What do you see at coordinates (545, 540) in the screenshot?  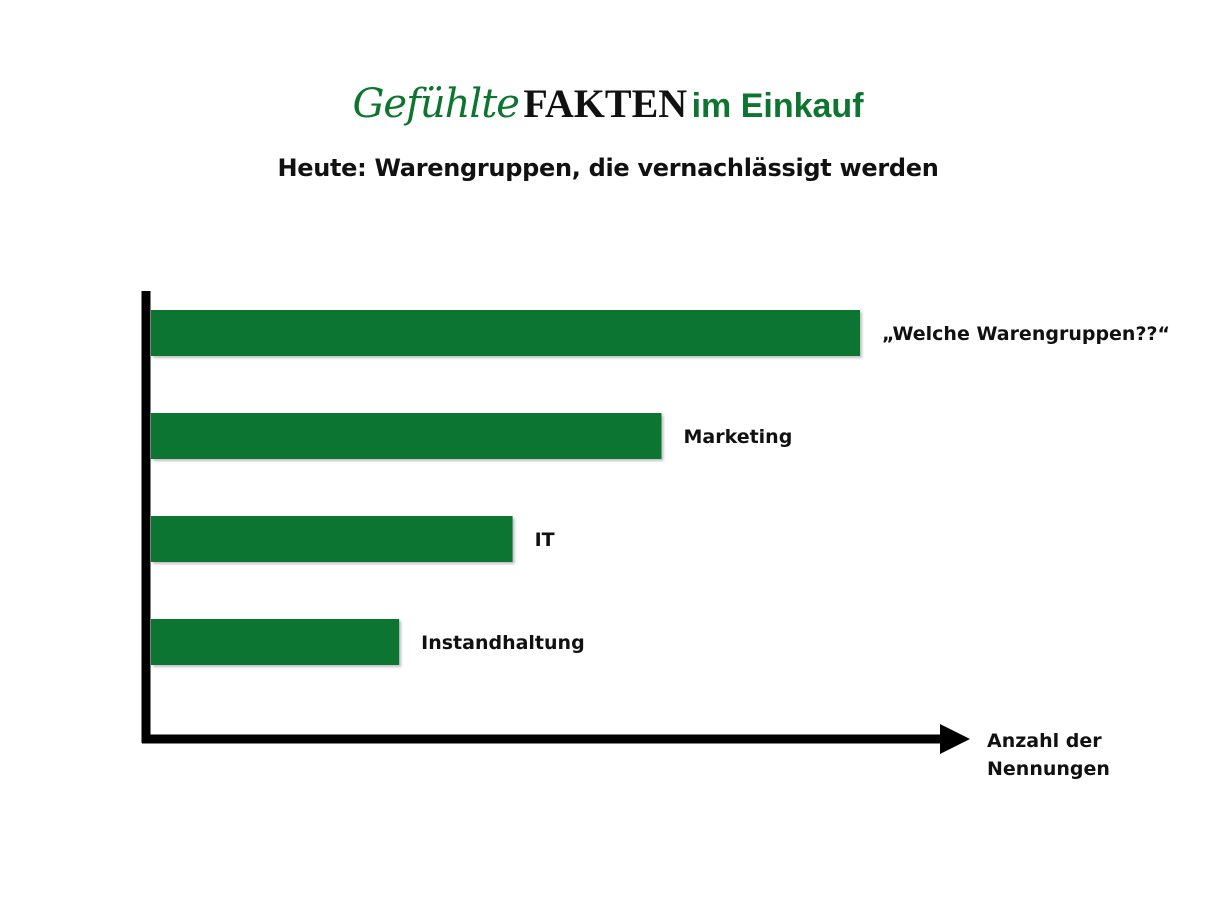 I see `category-label-3: IT` at bounding box center [545, 540].